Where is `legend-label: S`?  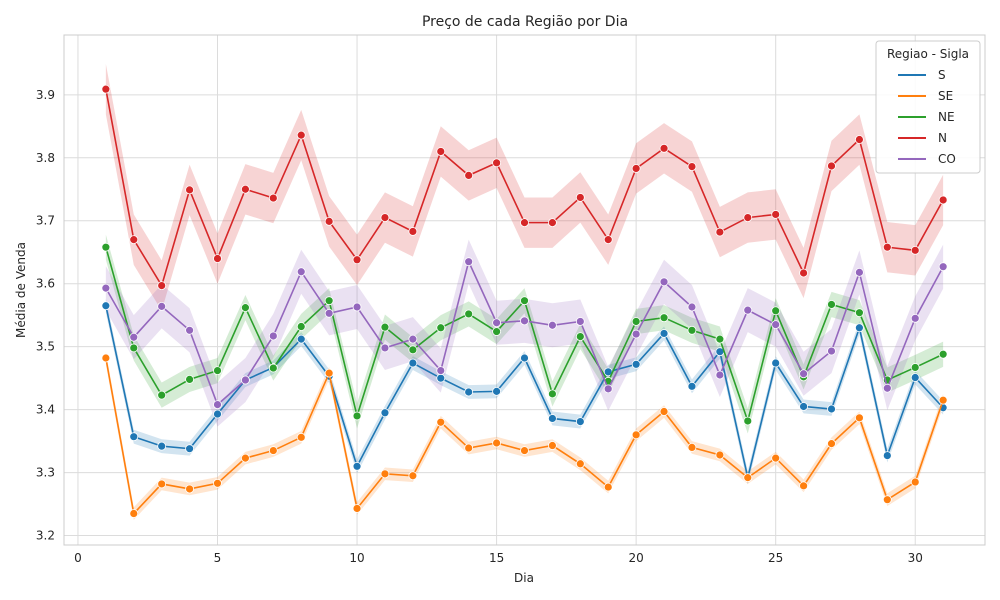
legend-label: S is located at coordinates (942, 75).